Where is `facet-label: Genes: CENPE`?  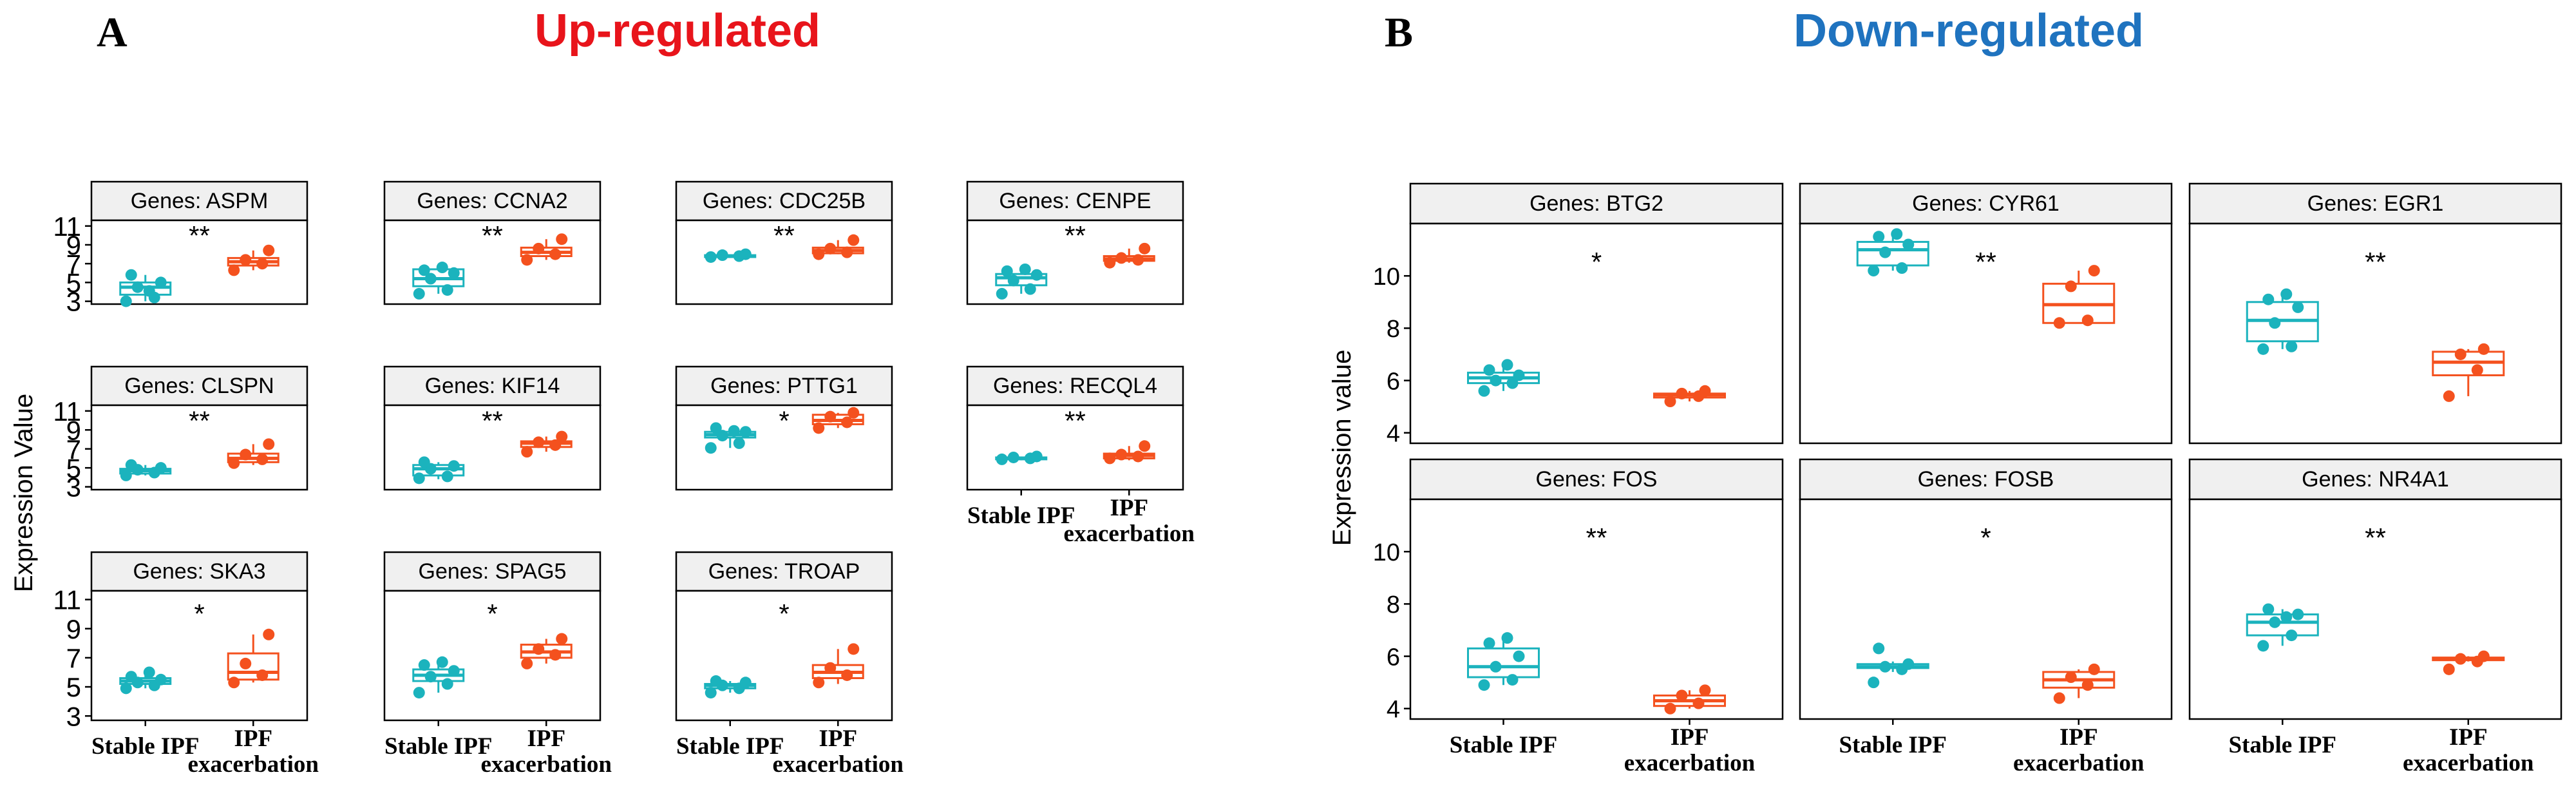 facet-label: Genes: CENPE is located at coordinates (1075, 201).